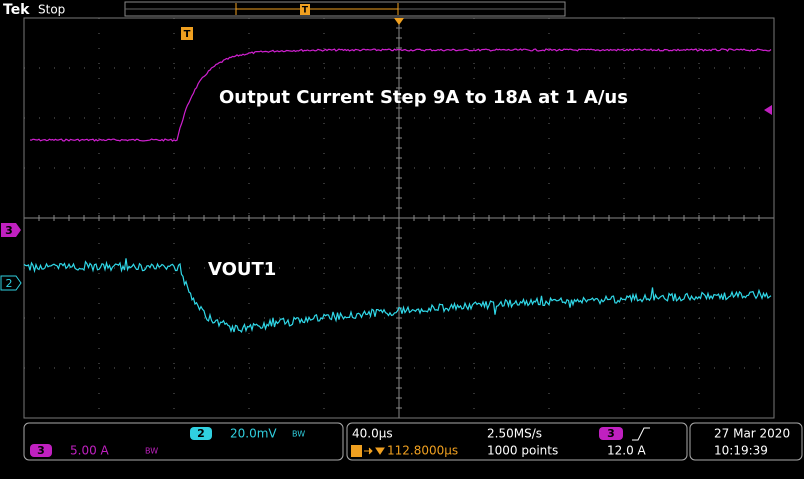 The height and width of the screenshot is (479, 804). I want to click on ch3-badge, so click(41, 450).